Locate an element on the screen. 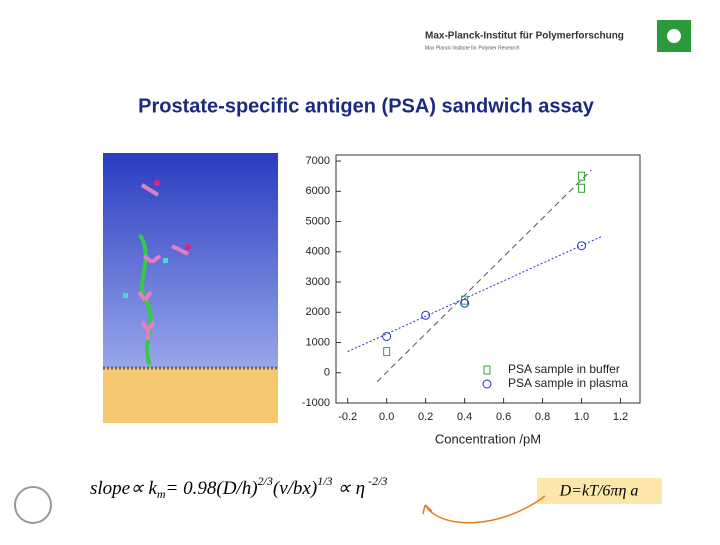  y-tick-label: -1000 is located at coordinates (316, 403).